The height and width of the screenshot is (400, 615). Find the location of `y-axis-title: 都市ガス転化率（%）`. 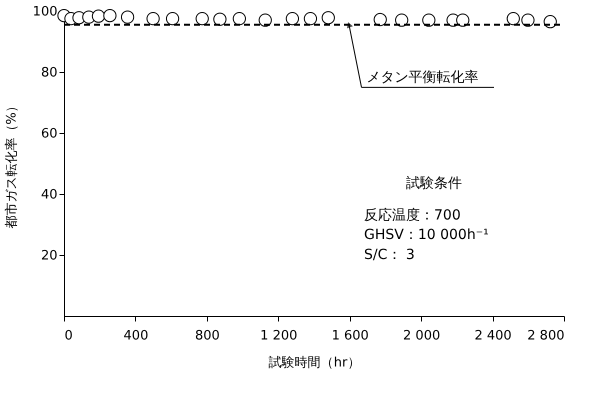

y-axis-title: 都市ガス転化率（%） is located at coordinates (12, 164).